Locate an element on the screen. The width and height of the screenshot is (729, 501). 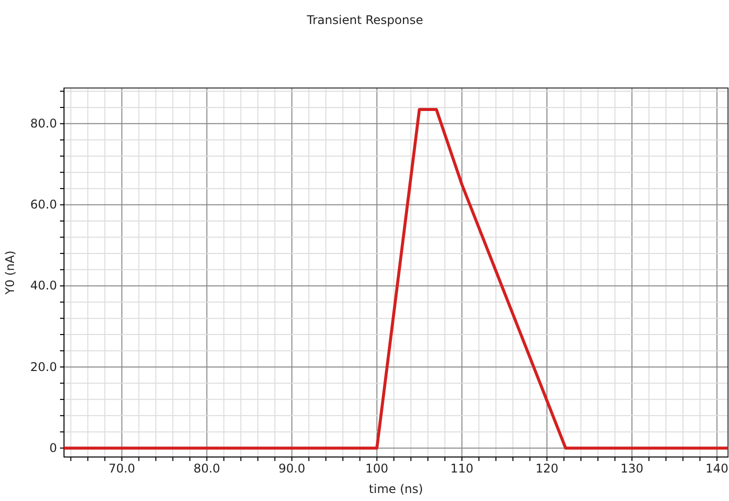
x-tick-label: 130 is located at coordinates (632, 469).